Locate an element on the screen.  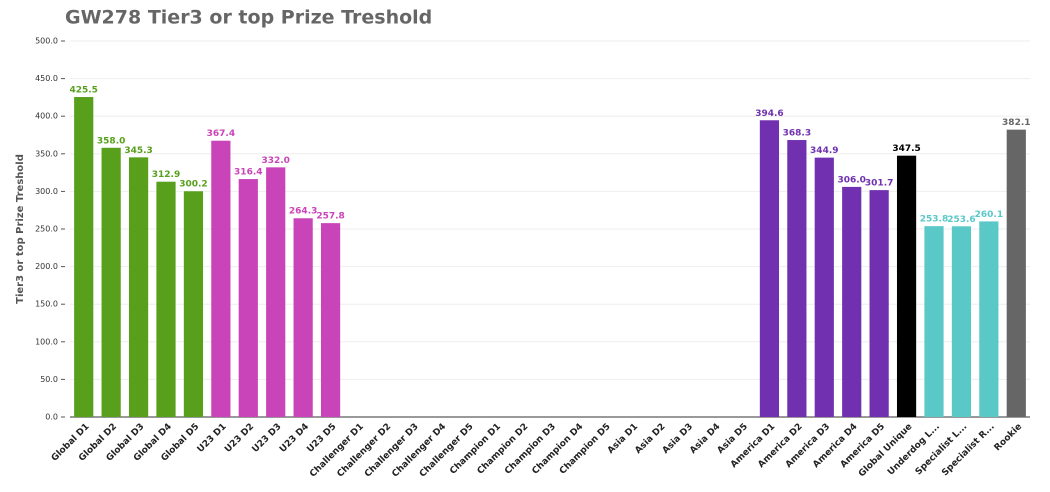
y-tick-label: 450.0 is located at coordinates (46, 78).